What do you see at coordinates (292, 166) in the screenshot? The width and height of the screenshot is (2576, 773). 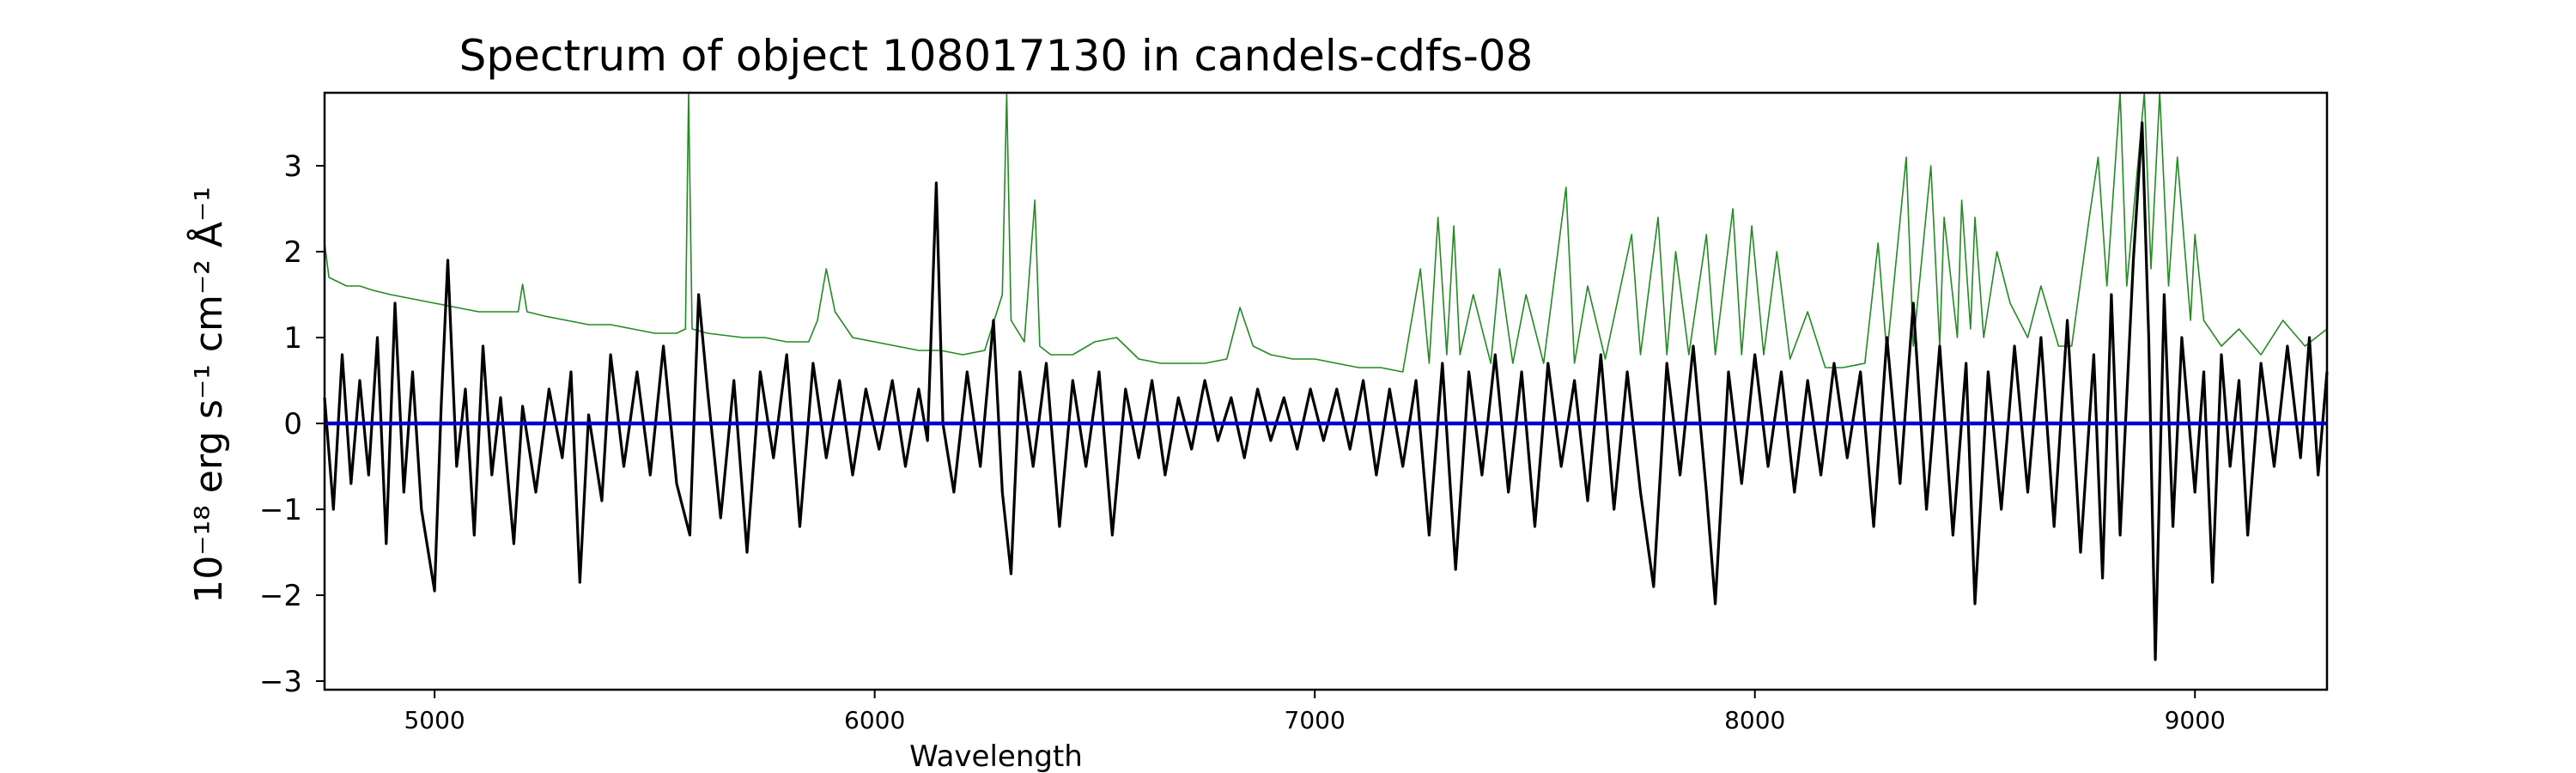 I see `y-tick-label: 3` at bounding box center [292, 166].